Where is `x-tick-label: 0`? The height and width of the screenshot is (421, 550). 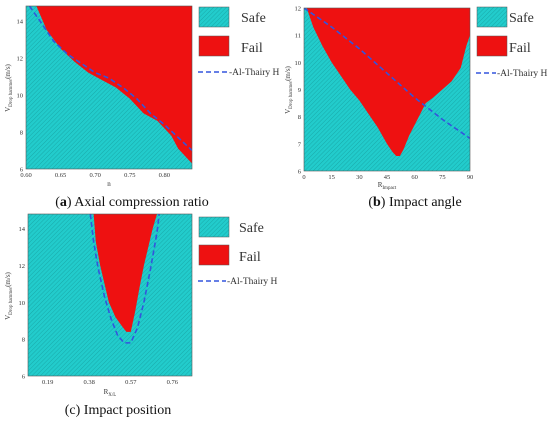
x-tick-label: 0 is located at coordinates (303, 177).